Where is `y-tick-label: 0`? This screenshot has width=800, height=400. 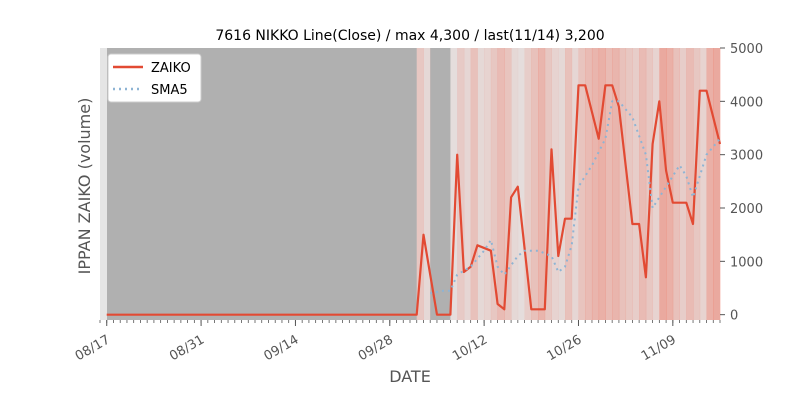
y-tick-label: 0 is located at coordinates (734, 316).